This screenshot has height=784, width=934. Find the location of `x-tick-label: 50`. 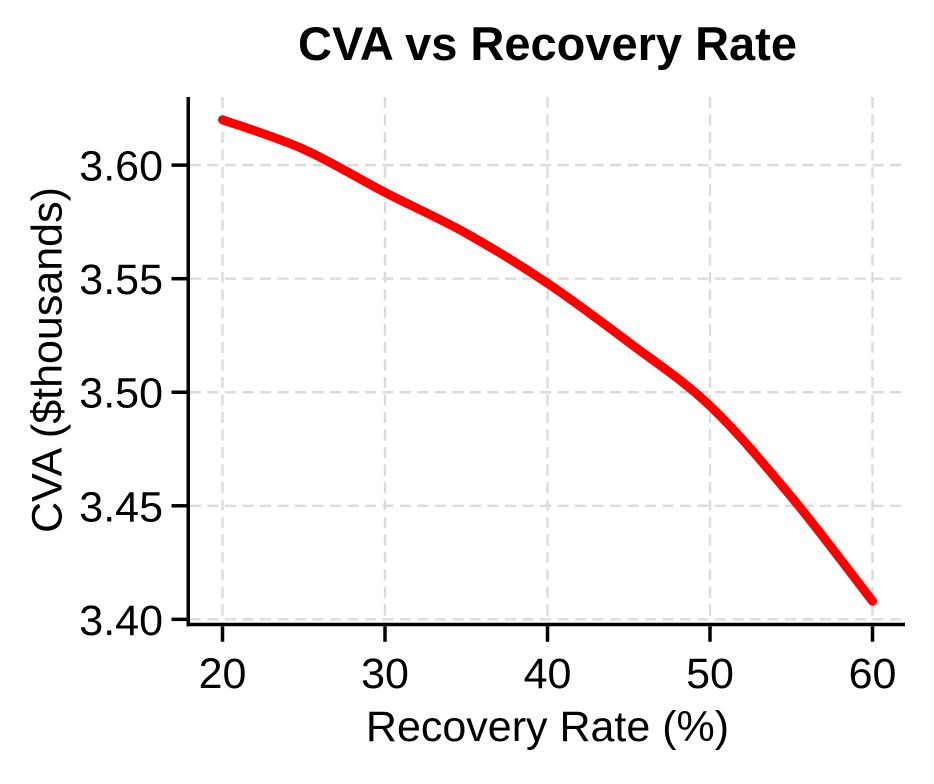

x-tick-label: 50 is located at coordinates (710, 674).